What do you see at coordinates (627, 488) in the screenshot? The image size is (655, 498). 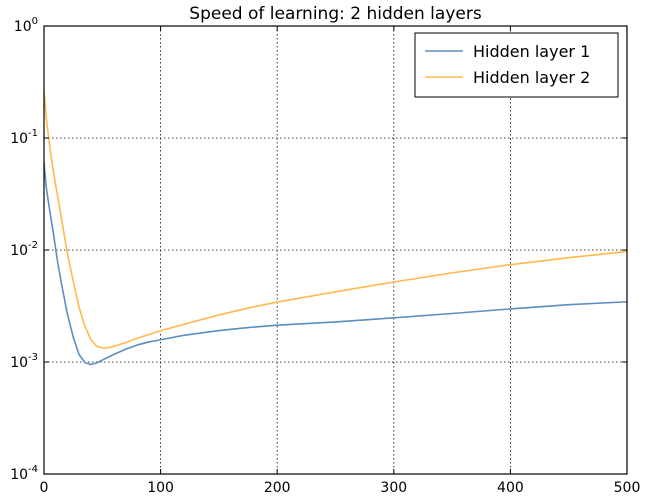 I see `x-tick-label: 500` at bounding box center [627, 488].